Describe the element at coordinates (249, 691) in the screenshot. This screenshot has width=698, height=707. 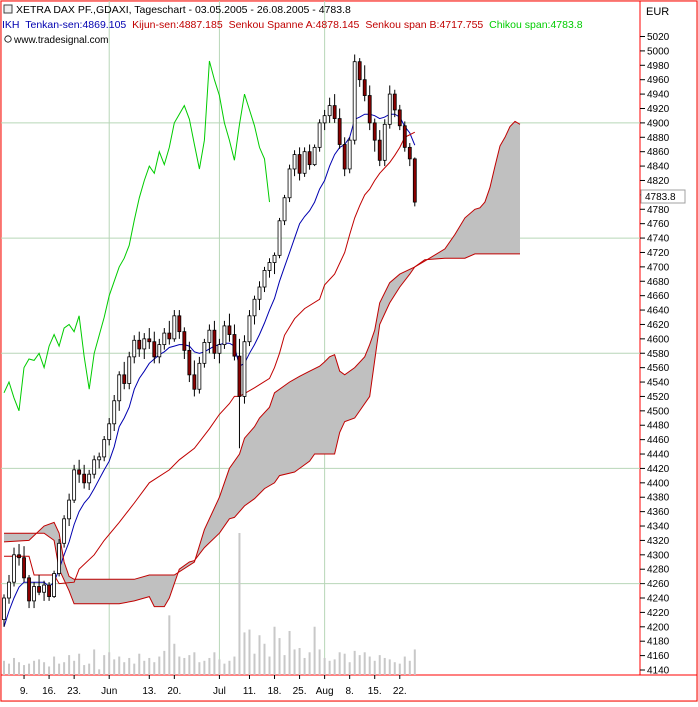
I see `x-tick-label: 11.` at that location.